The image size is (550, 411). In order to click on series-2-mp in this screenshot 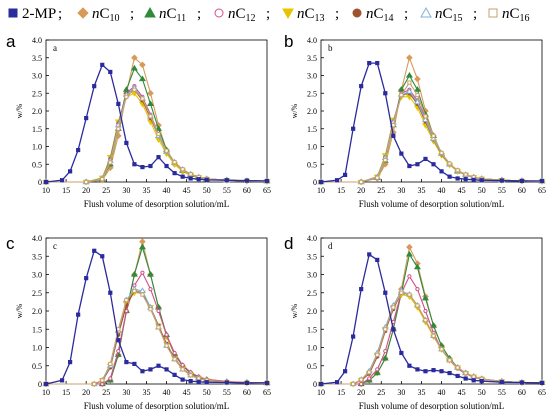, I will do `click(156, 317)`.